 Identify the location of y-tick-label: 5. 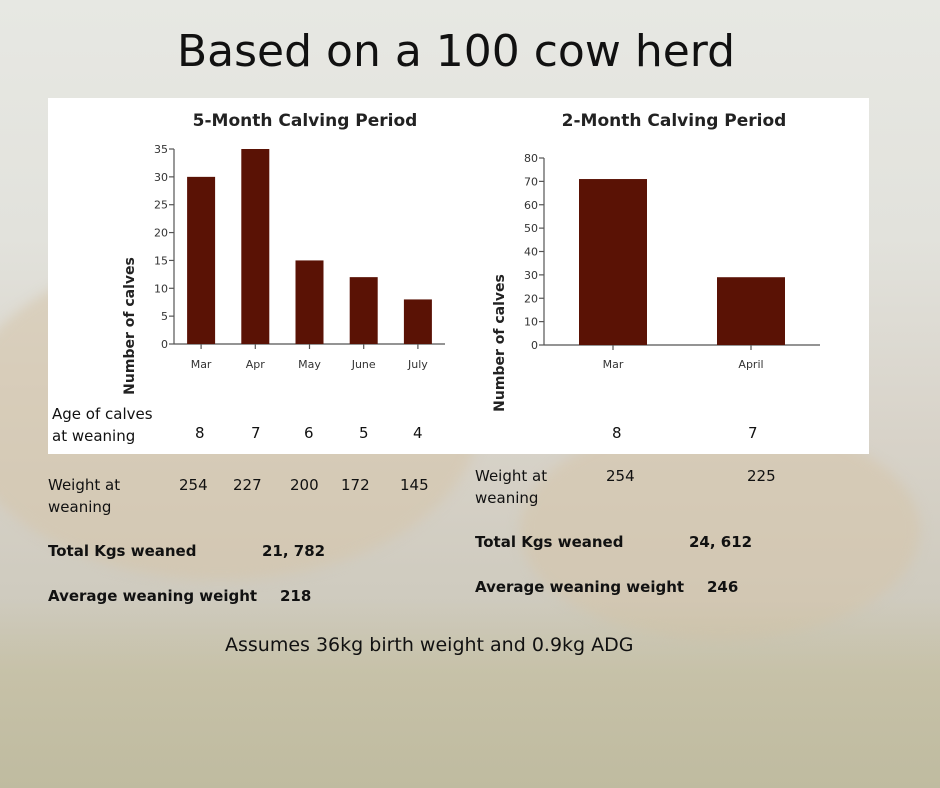
(164, 316).